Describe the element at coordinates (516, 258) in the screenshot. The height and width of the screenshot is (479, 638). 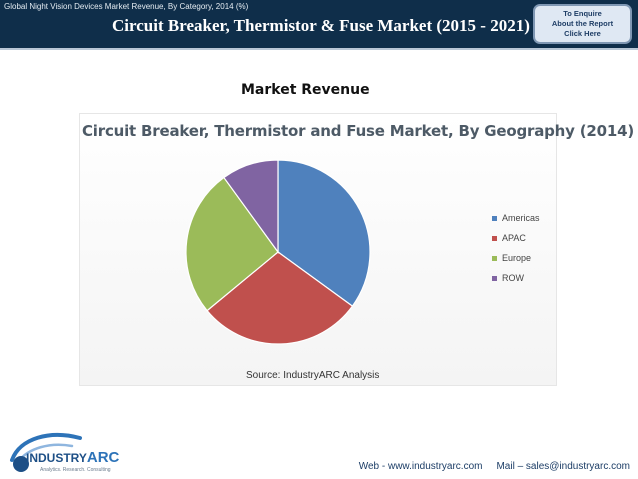
I see `legend-label-europe: Europe` at that location.